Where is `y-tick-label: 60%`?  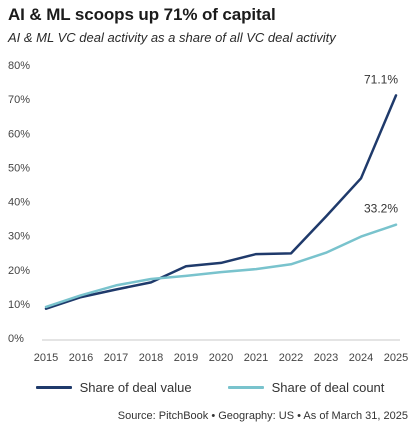
y-tick-label: 60% is located at coordinates (19, 134).